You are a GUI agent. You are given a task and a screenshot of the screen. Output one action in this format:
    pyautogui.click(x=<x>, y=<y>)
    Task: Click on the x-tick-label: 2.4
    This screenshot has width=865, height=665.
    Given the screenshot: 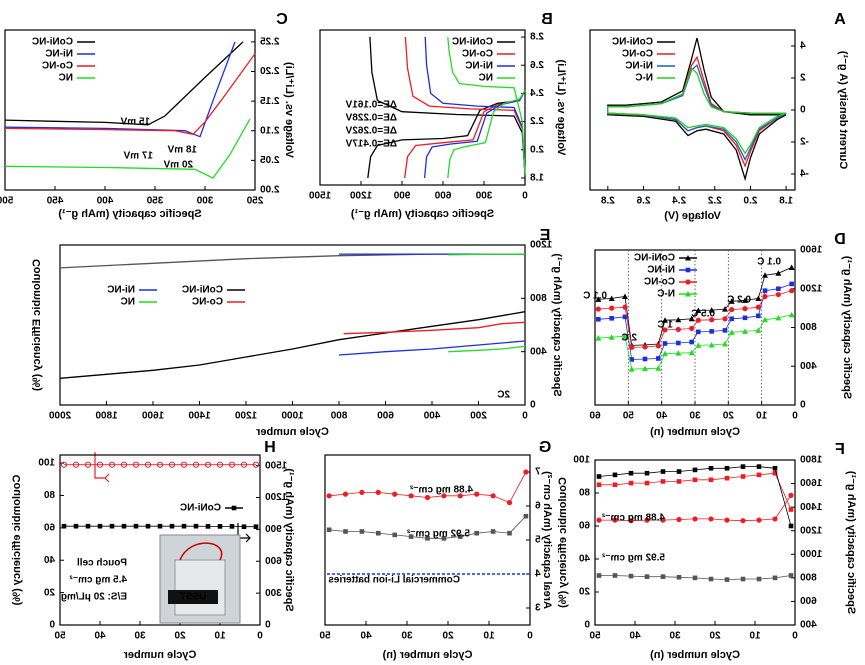 What is the action you would take?
    pyautogui.click(x=679, y=201)
    